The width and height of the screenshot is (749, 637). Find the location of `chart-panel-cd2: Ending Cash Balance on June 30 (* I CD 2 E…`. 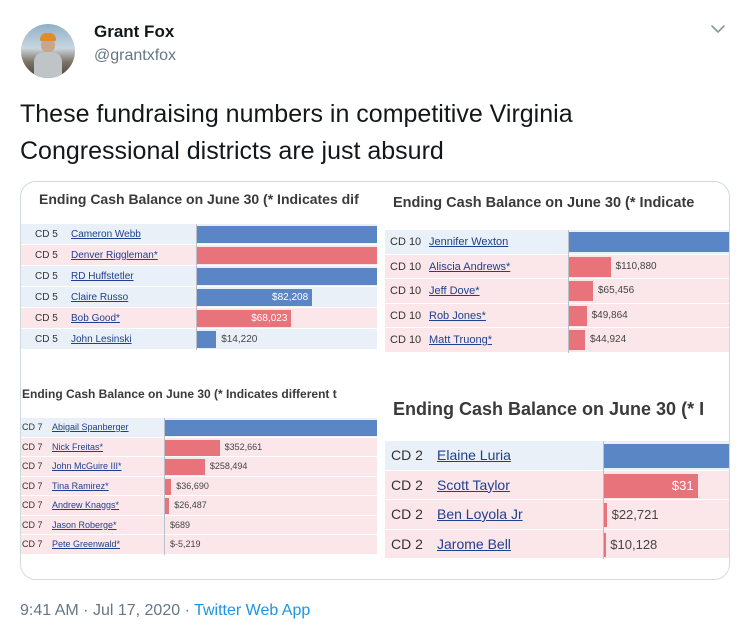

chart-panel-cd2: Ending Cash Balance on June 30 (* I CD 2 E… is located at coordinates (557, 478).